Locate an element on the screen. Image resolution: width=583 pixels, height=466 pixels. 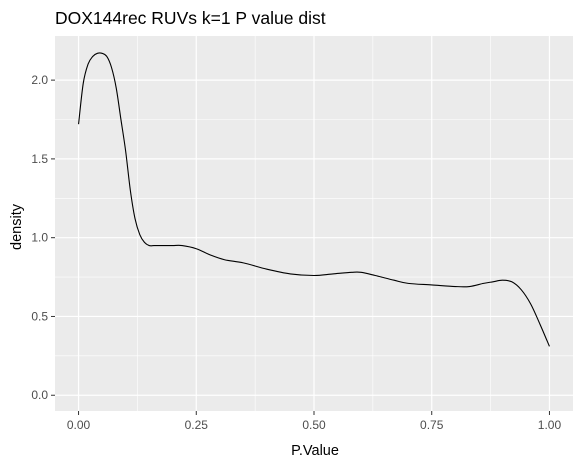
x-tick-label: 0.50 is located at coordinates (314, 425).